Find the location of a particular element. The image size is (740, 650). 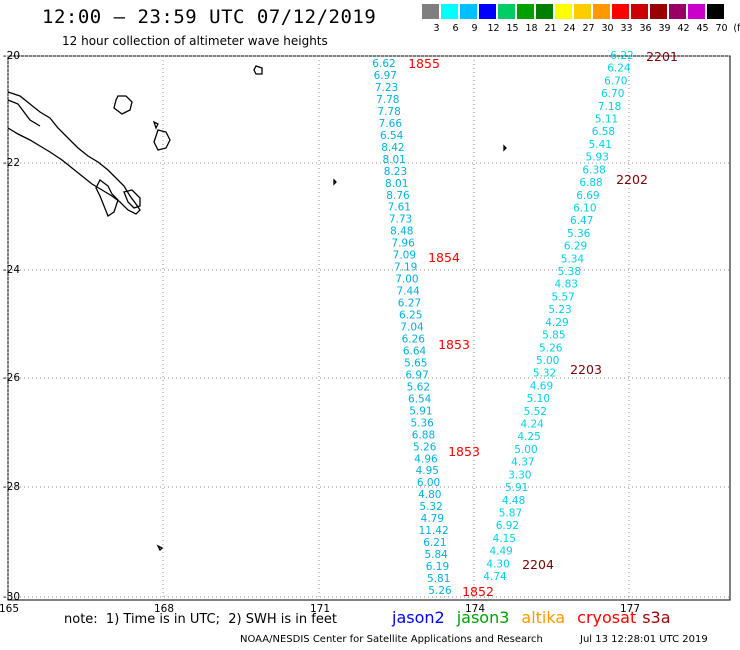

swh-value-right: 4.48 is located at coordinates (513, 501).